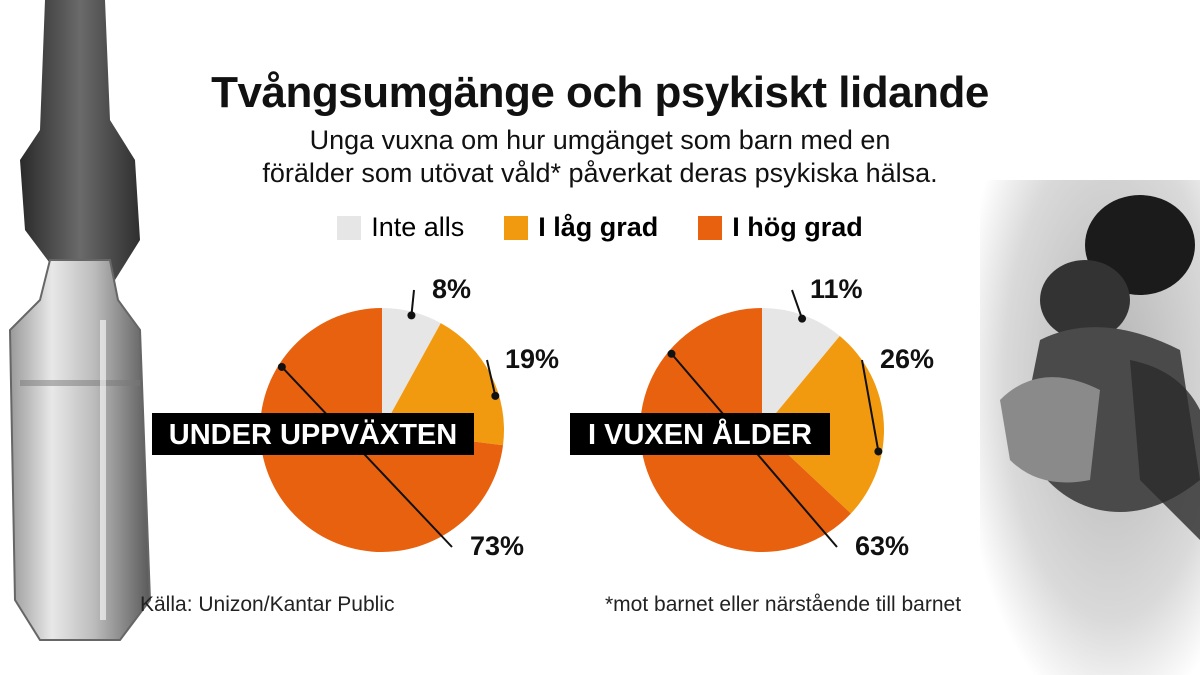  I want to click on pie-data-label: 73%, so click(497, 546).